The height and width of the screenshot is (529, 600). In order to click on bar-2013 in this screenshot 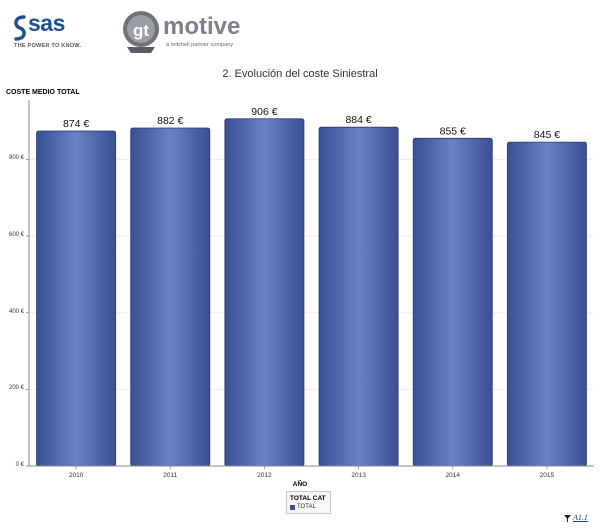, I will do `click(358, 296)`.